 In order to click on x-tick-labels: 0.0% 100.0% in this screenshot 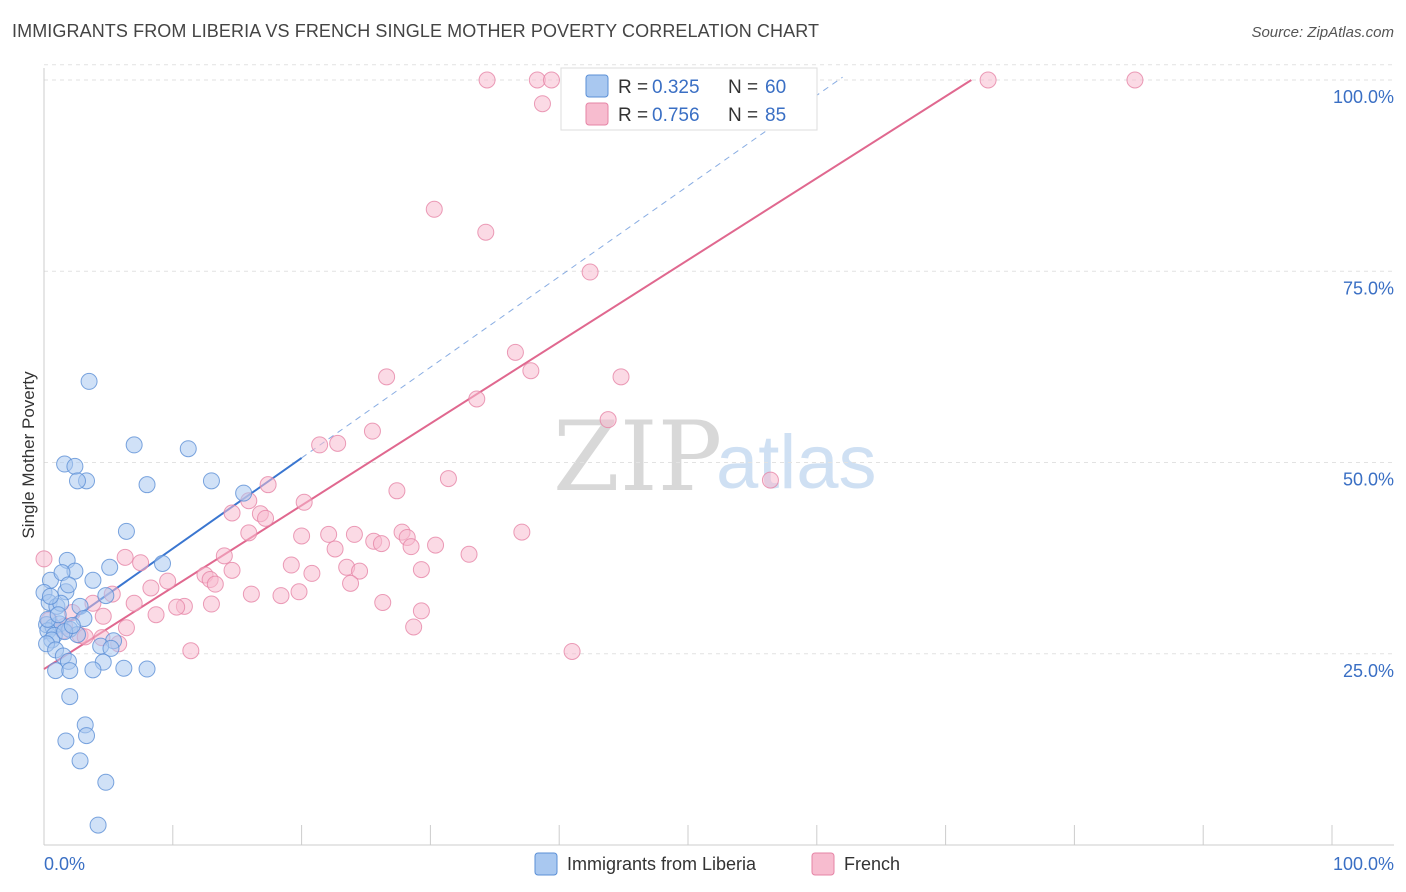, I will do `click(719, 864)`.